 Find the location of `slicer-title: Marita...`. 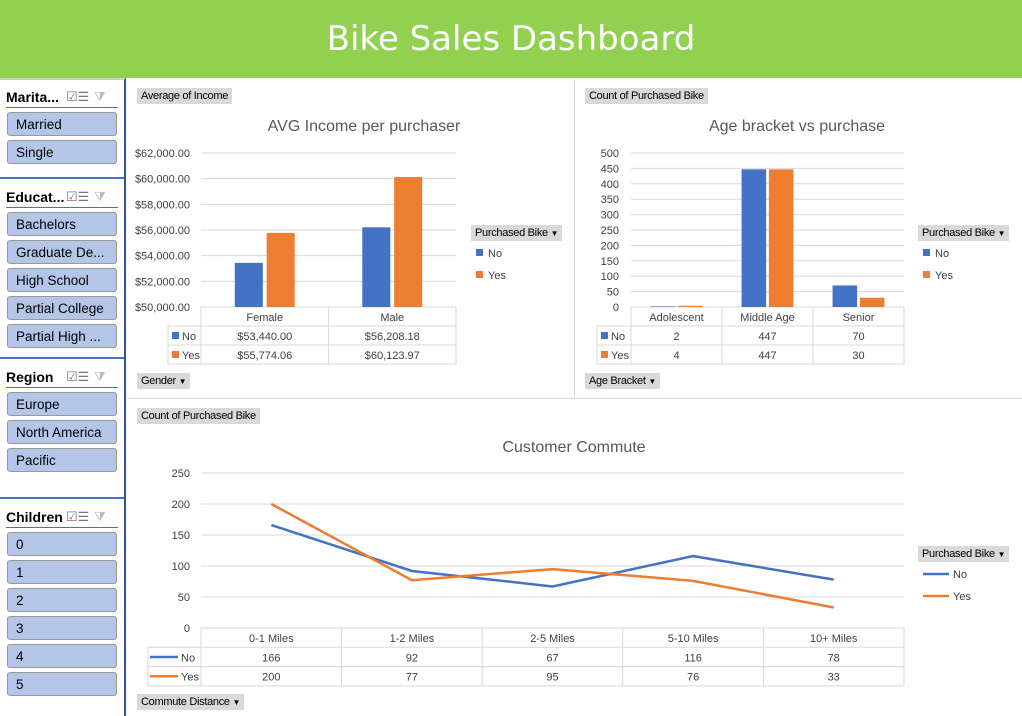

slicer-title: Marita... is located at coordinates (32, 96).